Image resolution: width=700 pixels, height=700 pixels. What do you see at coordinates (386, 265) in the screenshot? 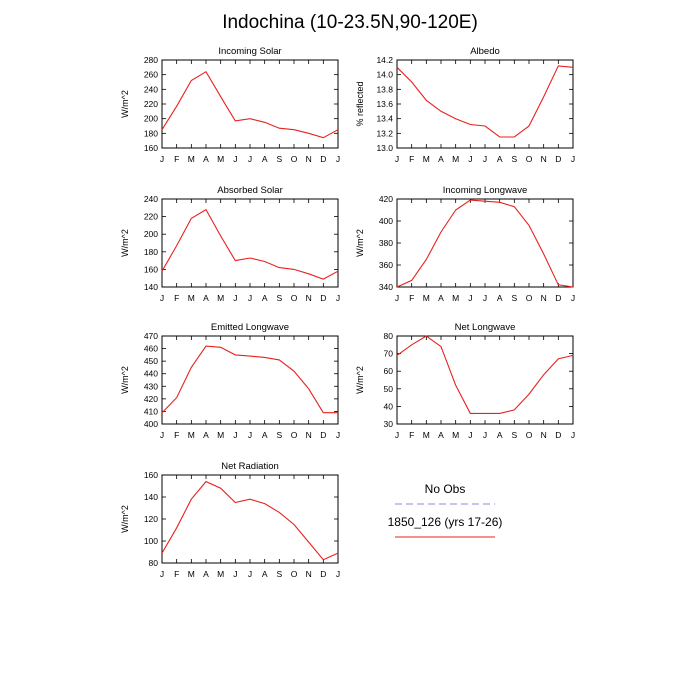
I see `y-tick-label: 360` at bounding box center [386, 265].